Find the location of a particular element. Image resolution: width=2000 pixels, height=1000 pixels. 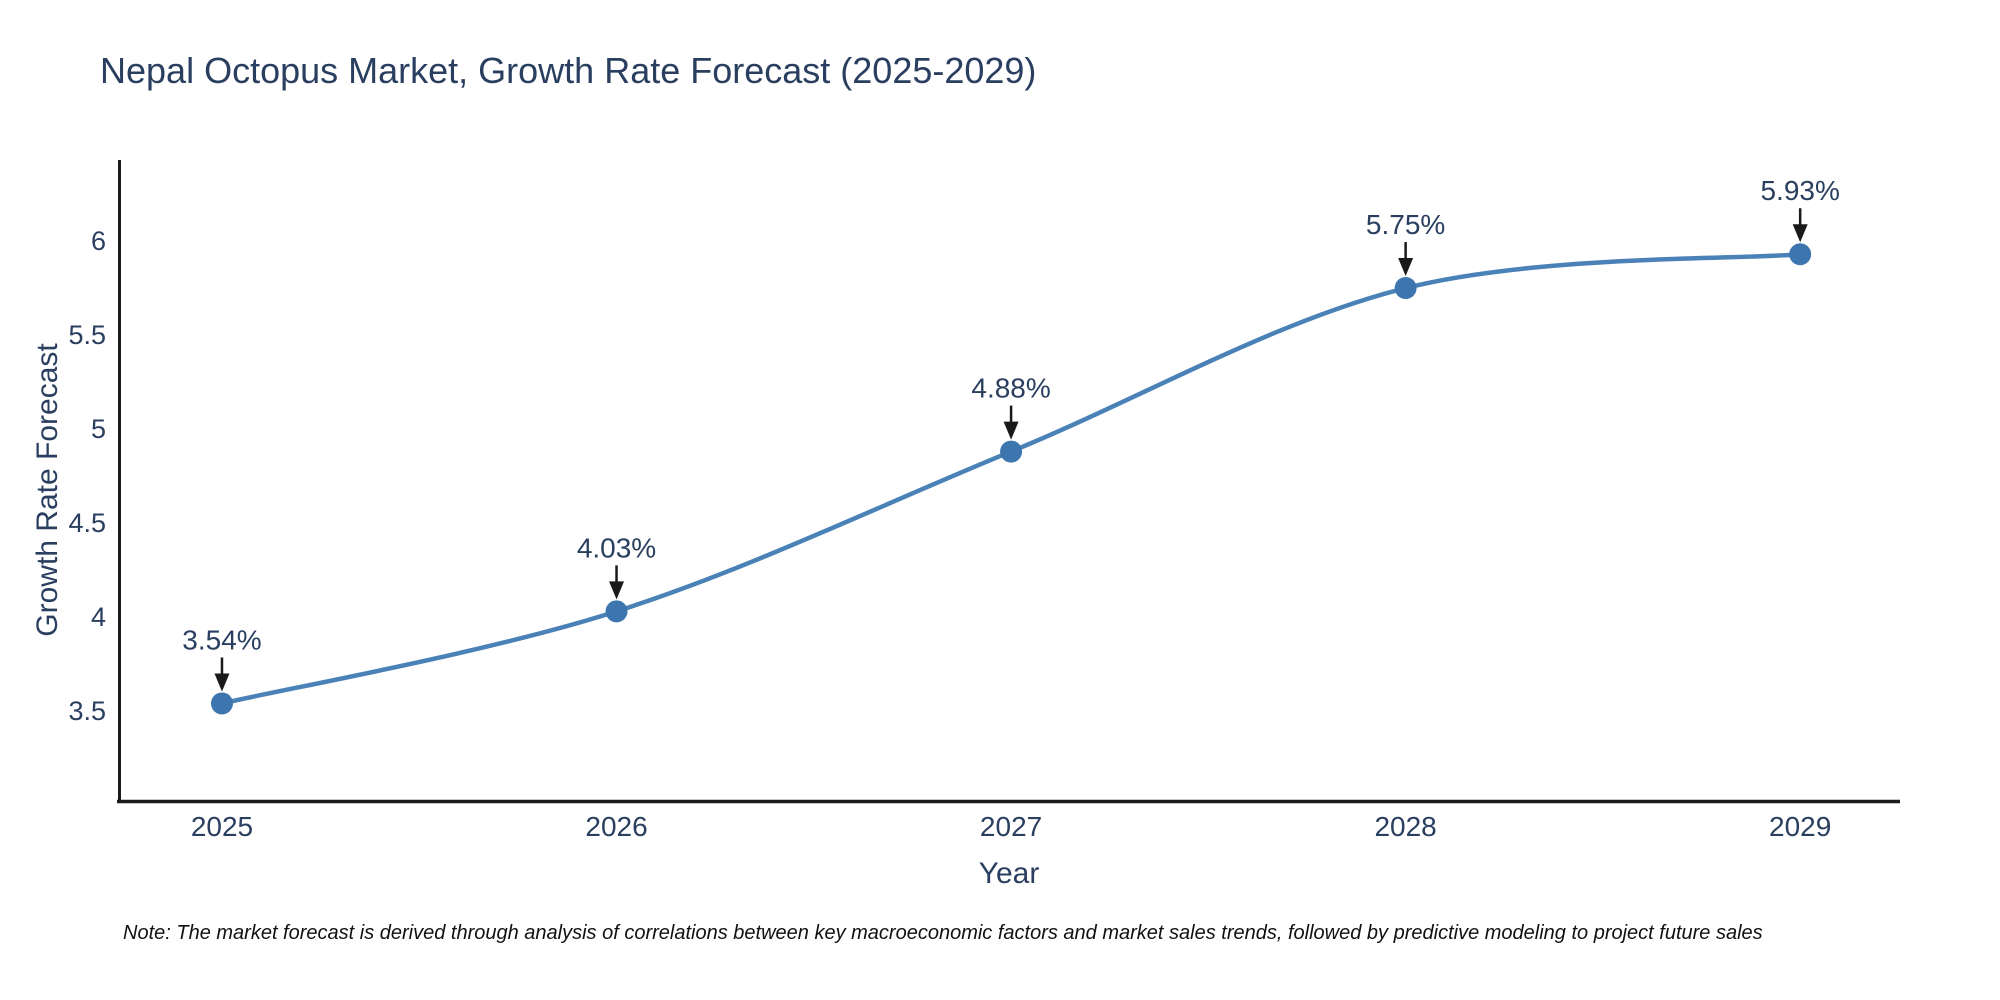

x-tick-label: 2028 is located at coordinates (1405, 826).